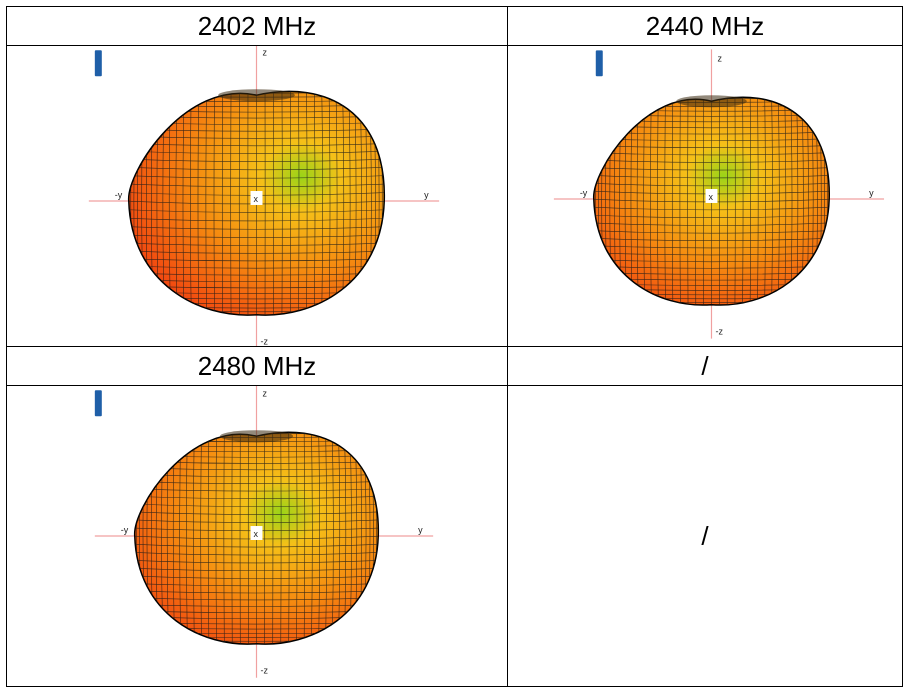 This screenshot has width=904, height=687. What do you see at coordinates (705, 26) in the screenshot?
I see `header-2440: 2440 MHz` at bounding box center [705, 26].